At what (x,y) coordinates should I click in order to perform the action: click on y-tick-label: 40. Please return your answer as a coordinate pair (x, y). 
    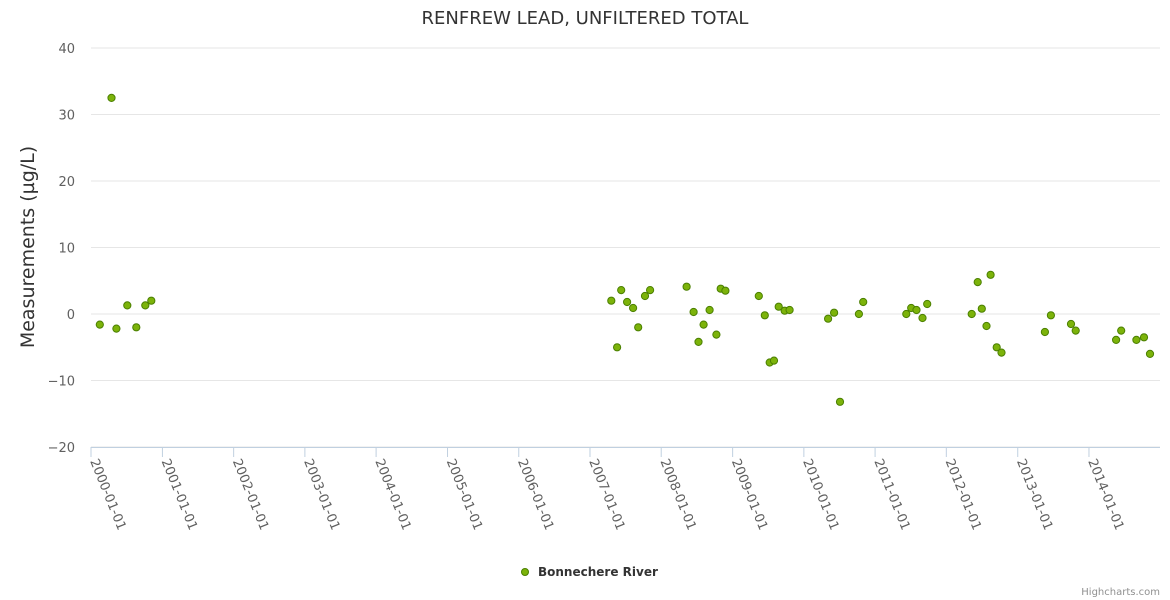
    Looking at the image, I should click on (66, 49).